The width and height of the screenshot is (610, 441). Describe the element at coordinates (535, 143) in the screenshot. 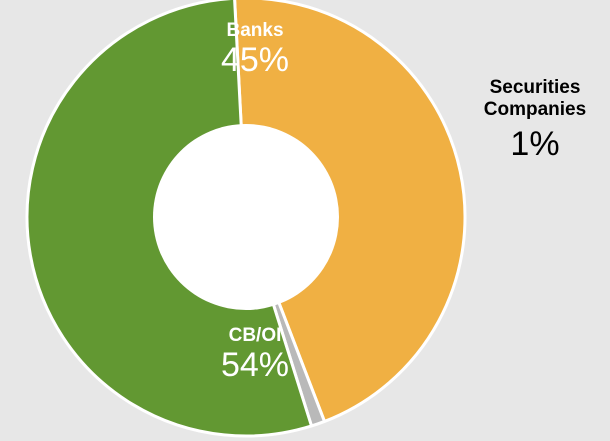

I see `slice-percent-securities-companies: 1%` at that location.